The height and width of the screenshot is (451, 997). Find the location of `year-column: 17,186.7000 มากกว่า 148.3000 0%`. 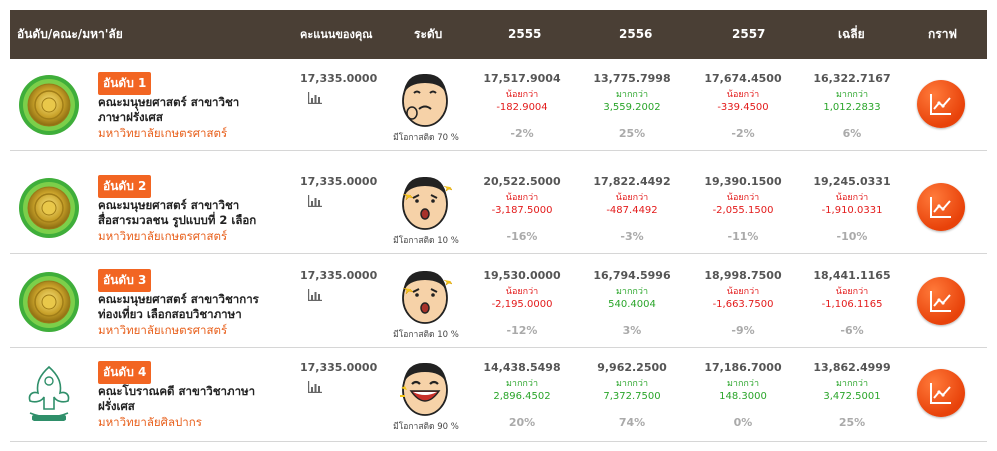

year-column: 17,186.7000 มากกว่า 148.3000 0% is located at coordinates (743, 388).